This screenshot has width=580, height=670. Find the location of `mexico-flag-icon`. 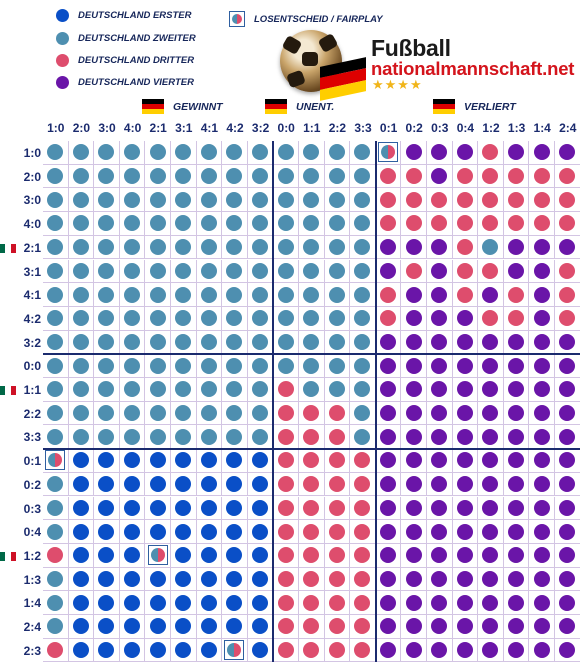

mexico-flag-icon is located at coordinates (8, 248).